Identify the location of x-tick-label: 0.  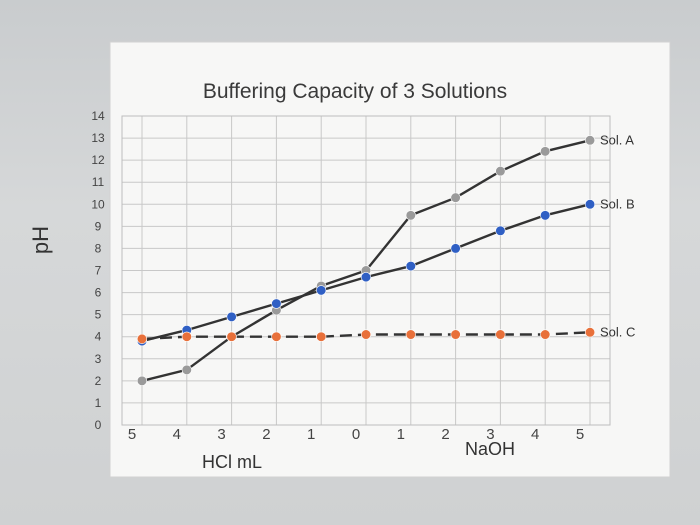
(356, 434).